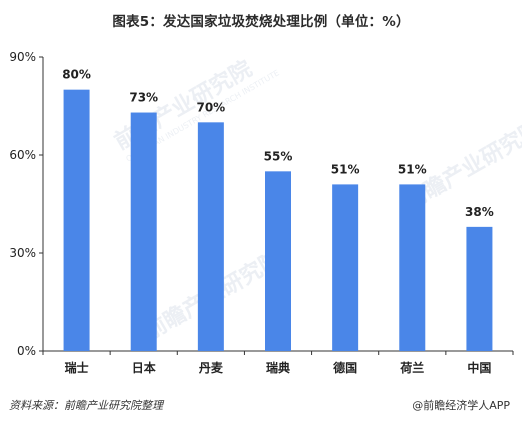 The width and height of the screenshot is (522, 423). What do you see at coordinates (77, 367) in the screenshot?
I see `x-tick-label: 瑞士` at bounding box center [77, 367].